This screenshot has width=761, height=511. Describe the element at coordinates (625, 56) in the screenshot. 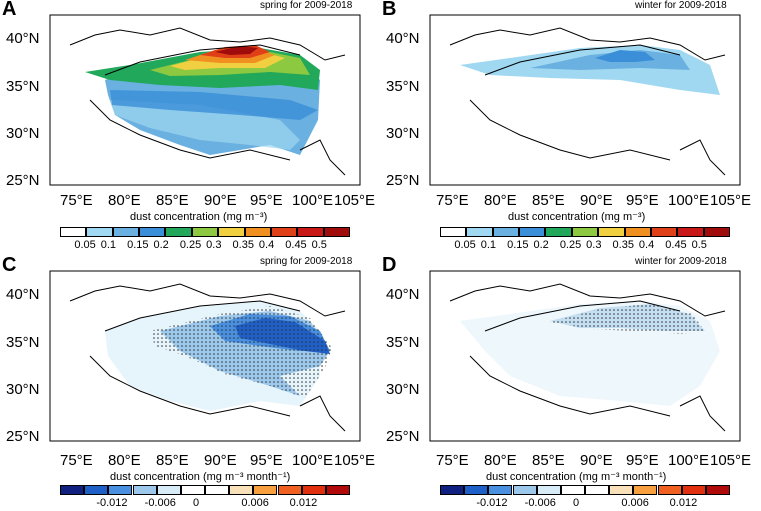

I see `region-mid` at that location.